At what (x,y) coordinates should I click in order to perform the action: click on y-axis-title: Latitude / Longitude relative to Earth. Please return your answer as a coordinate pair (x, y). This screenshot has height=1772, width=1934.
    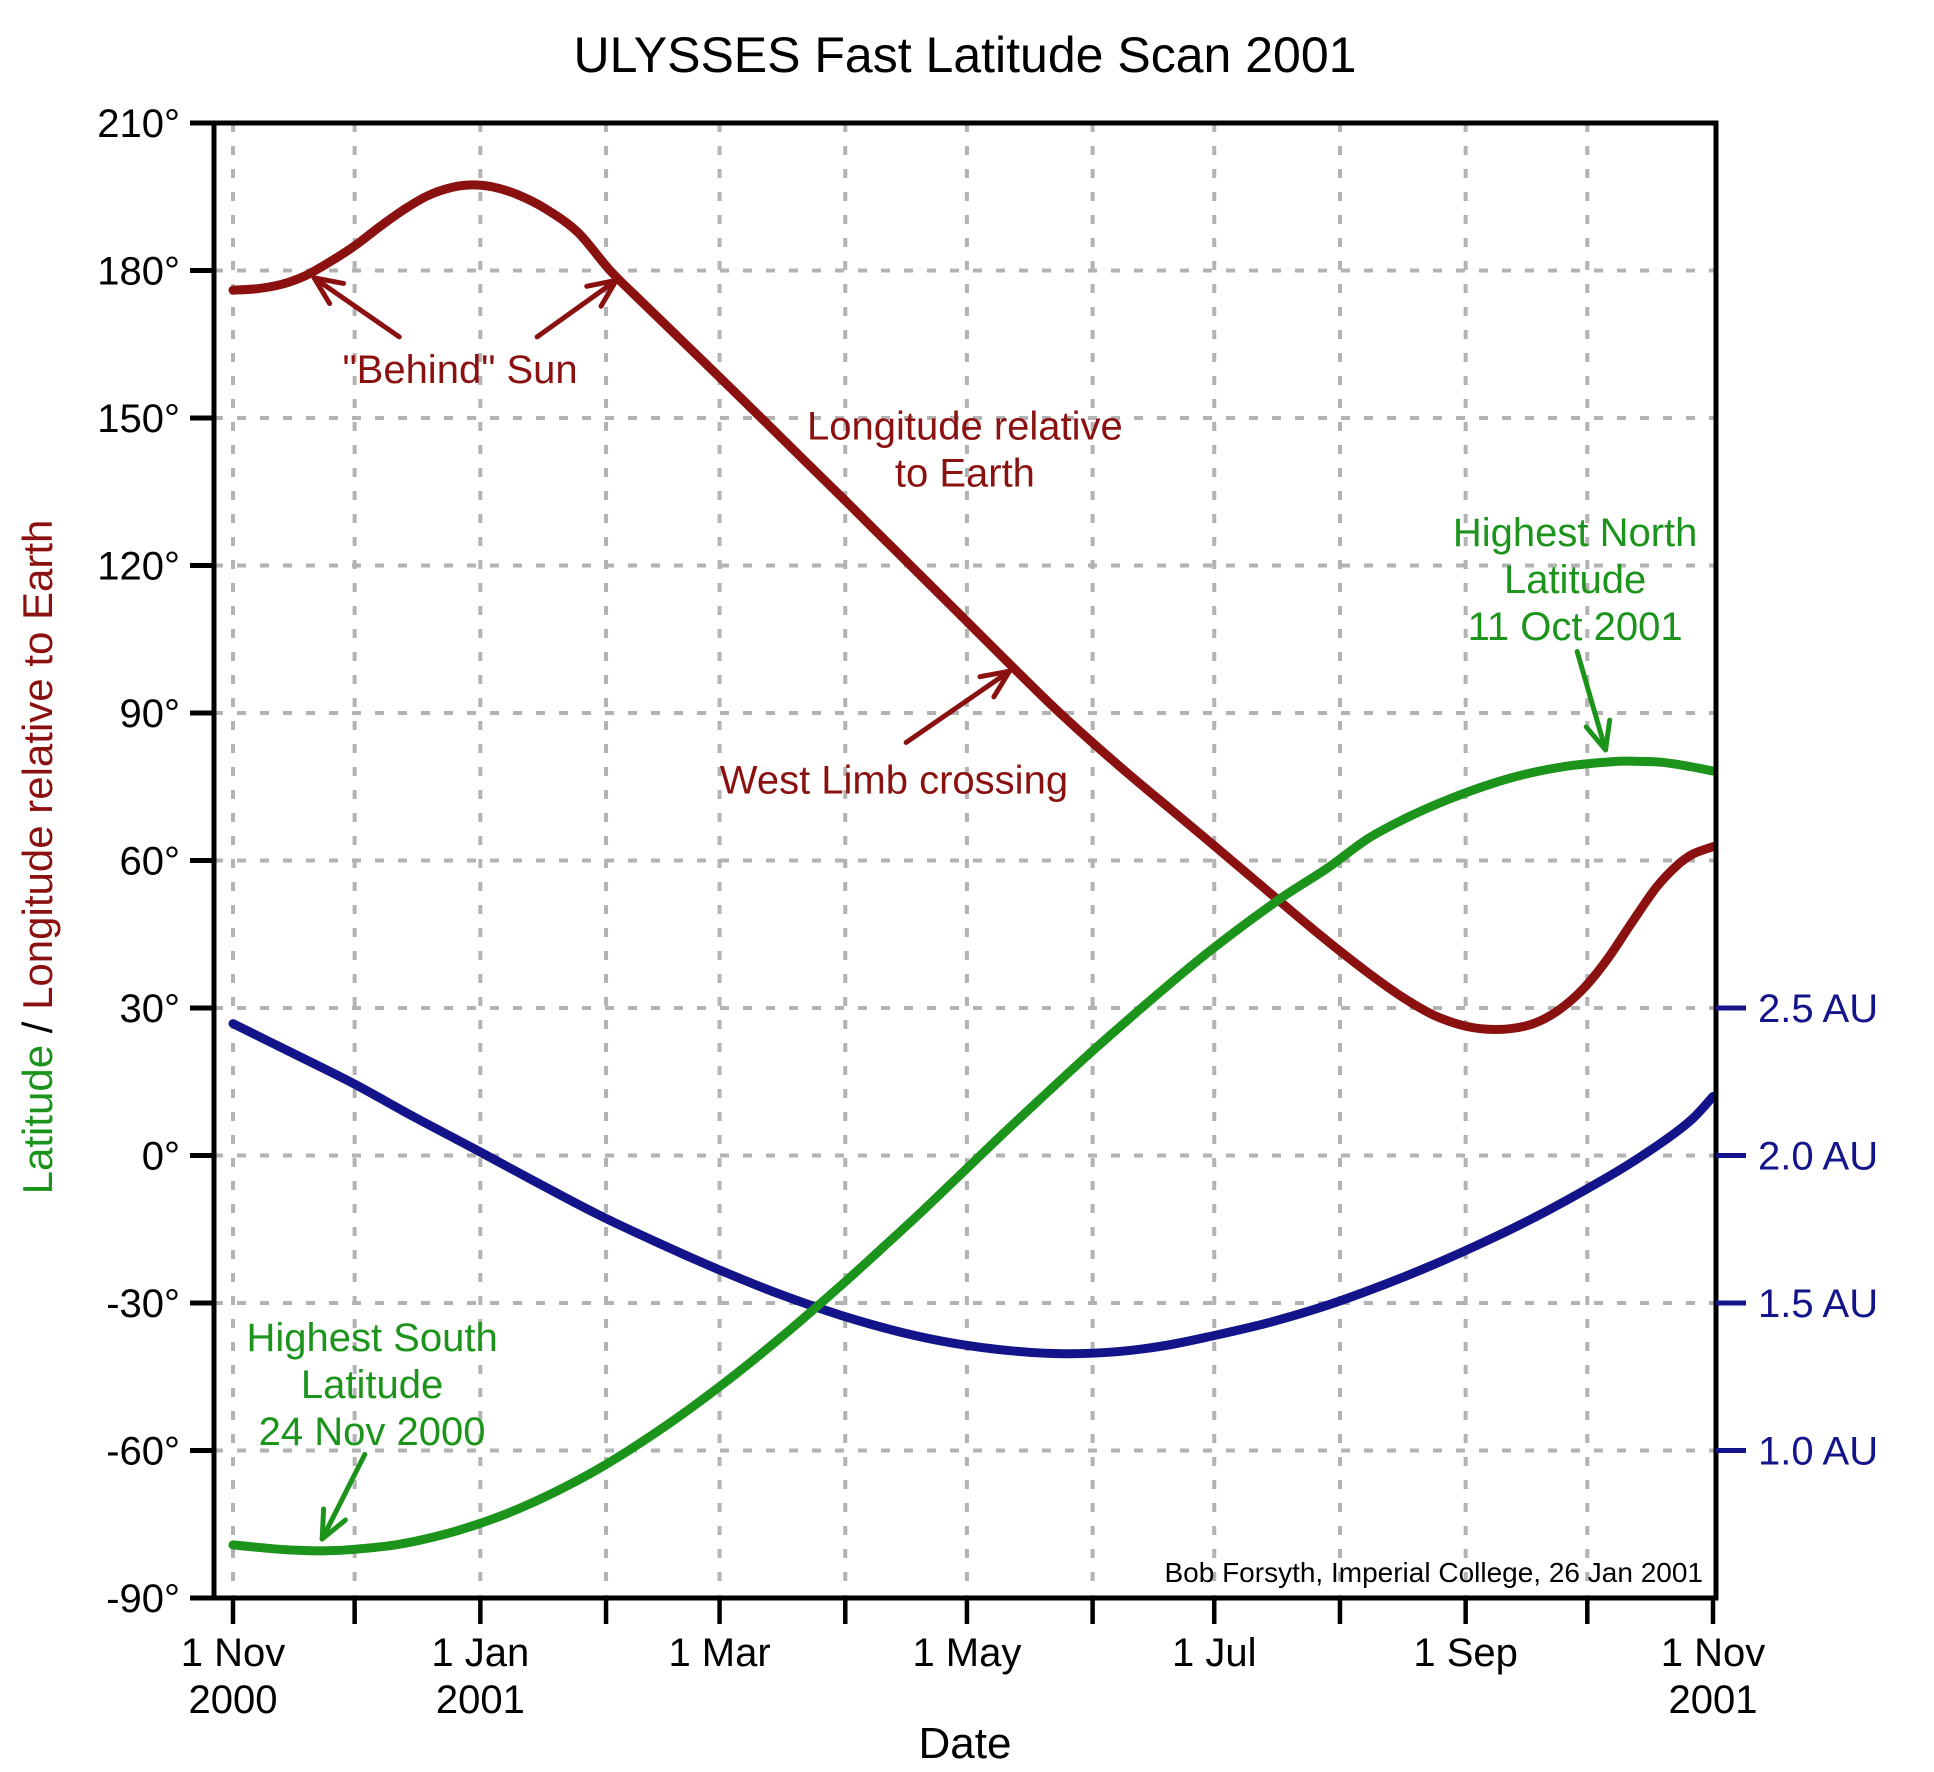
    Looking at the image, I should click on (37, 857).